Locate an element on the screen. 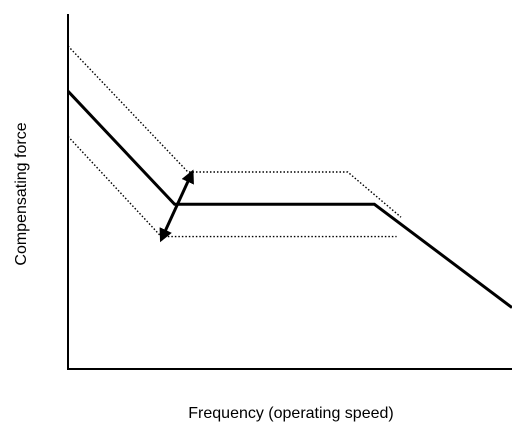 The height and width of the screenshot is (424, 512). y-axis-label: Compensating force is located at coordinates (21, 193).